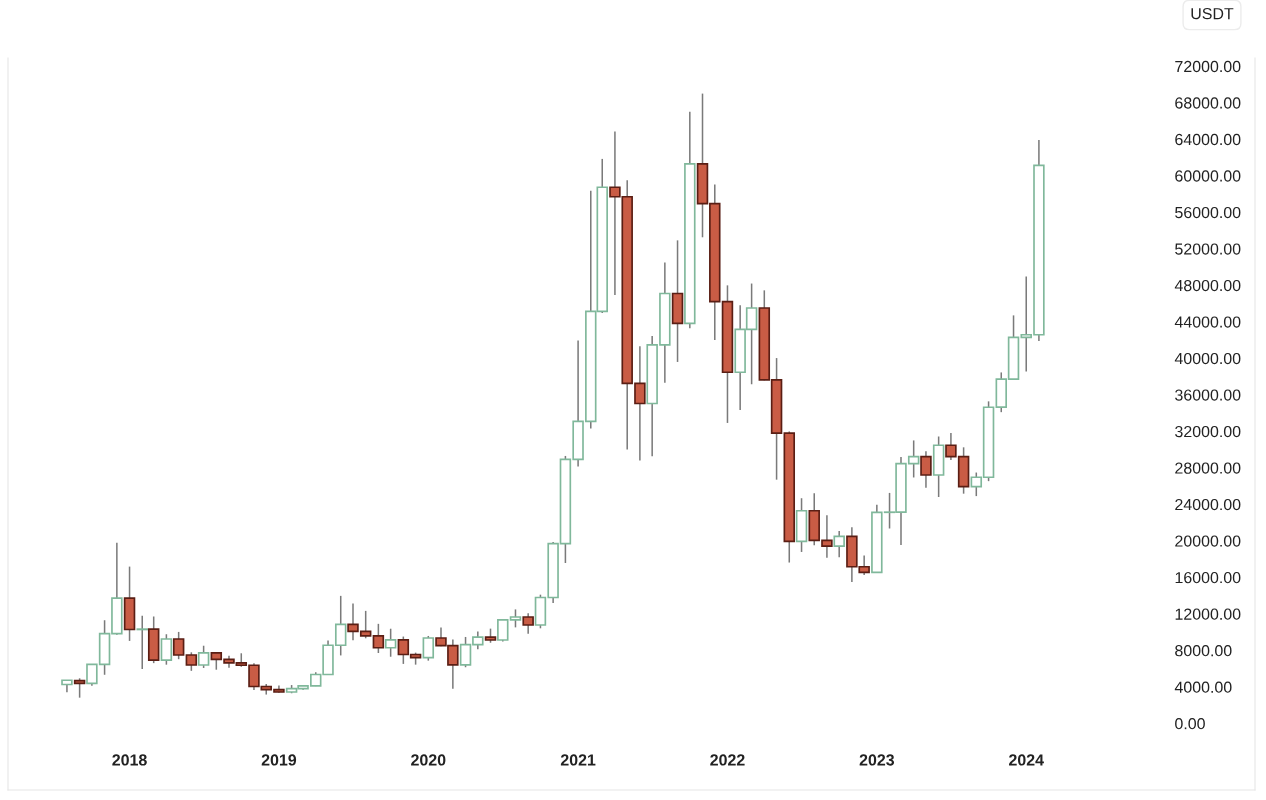  Describe the element at coordinates (1208, 139) in the screenshot. I see `y-tick-label: 64000.00` at that location.